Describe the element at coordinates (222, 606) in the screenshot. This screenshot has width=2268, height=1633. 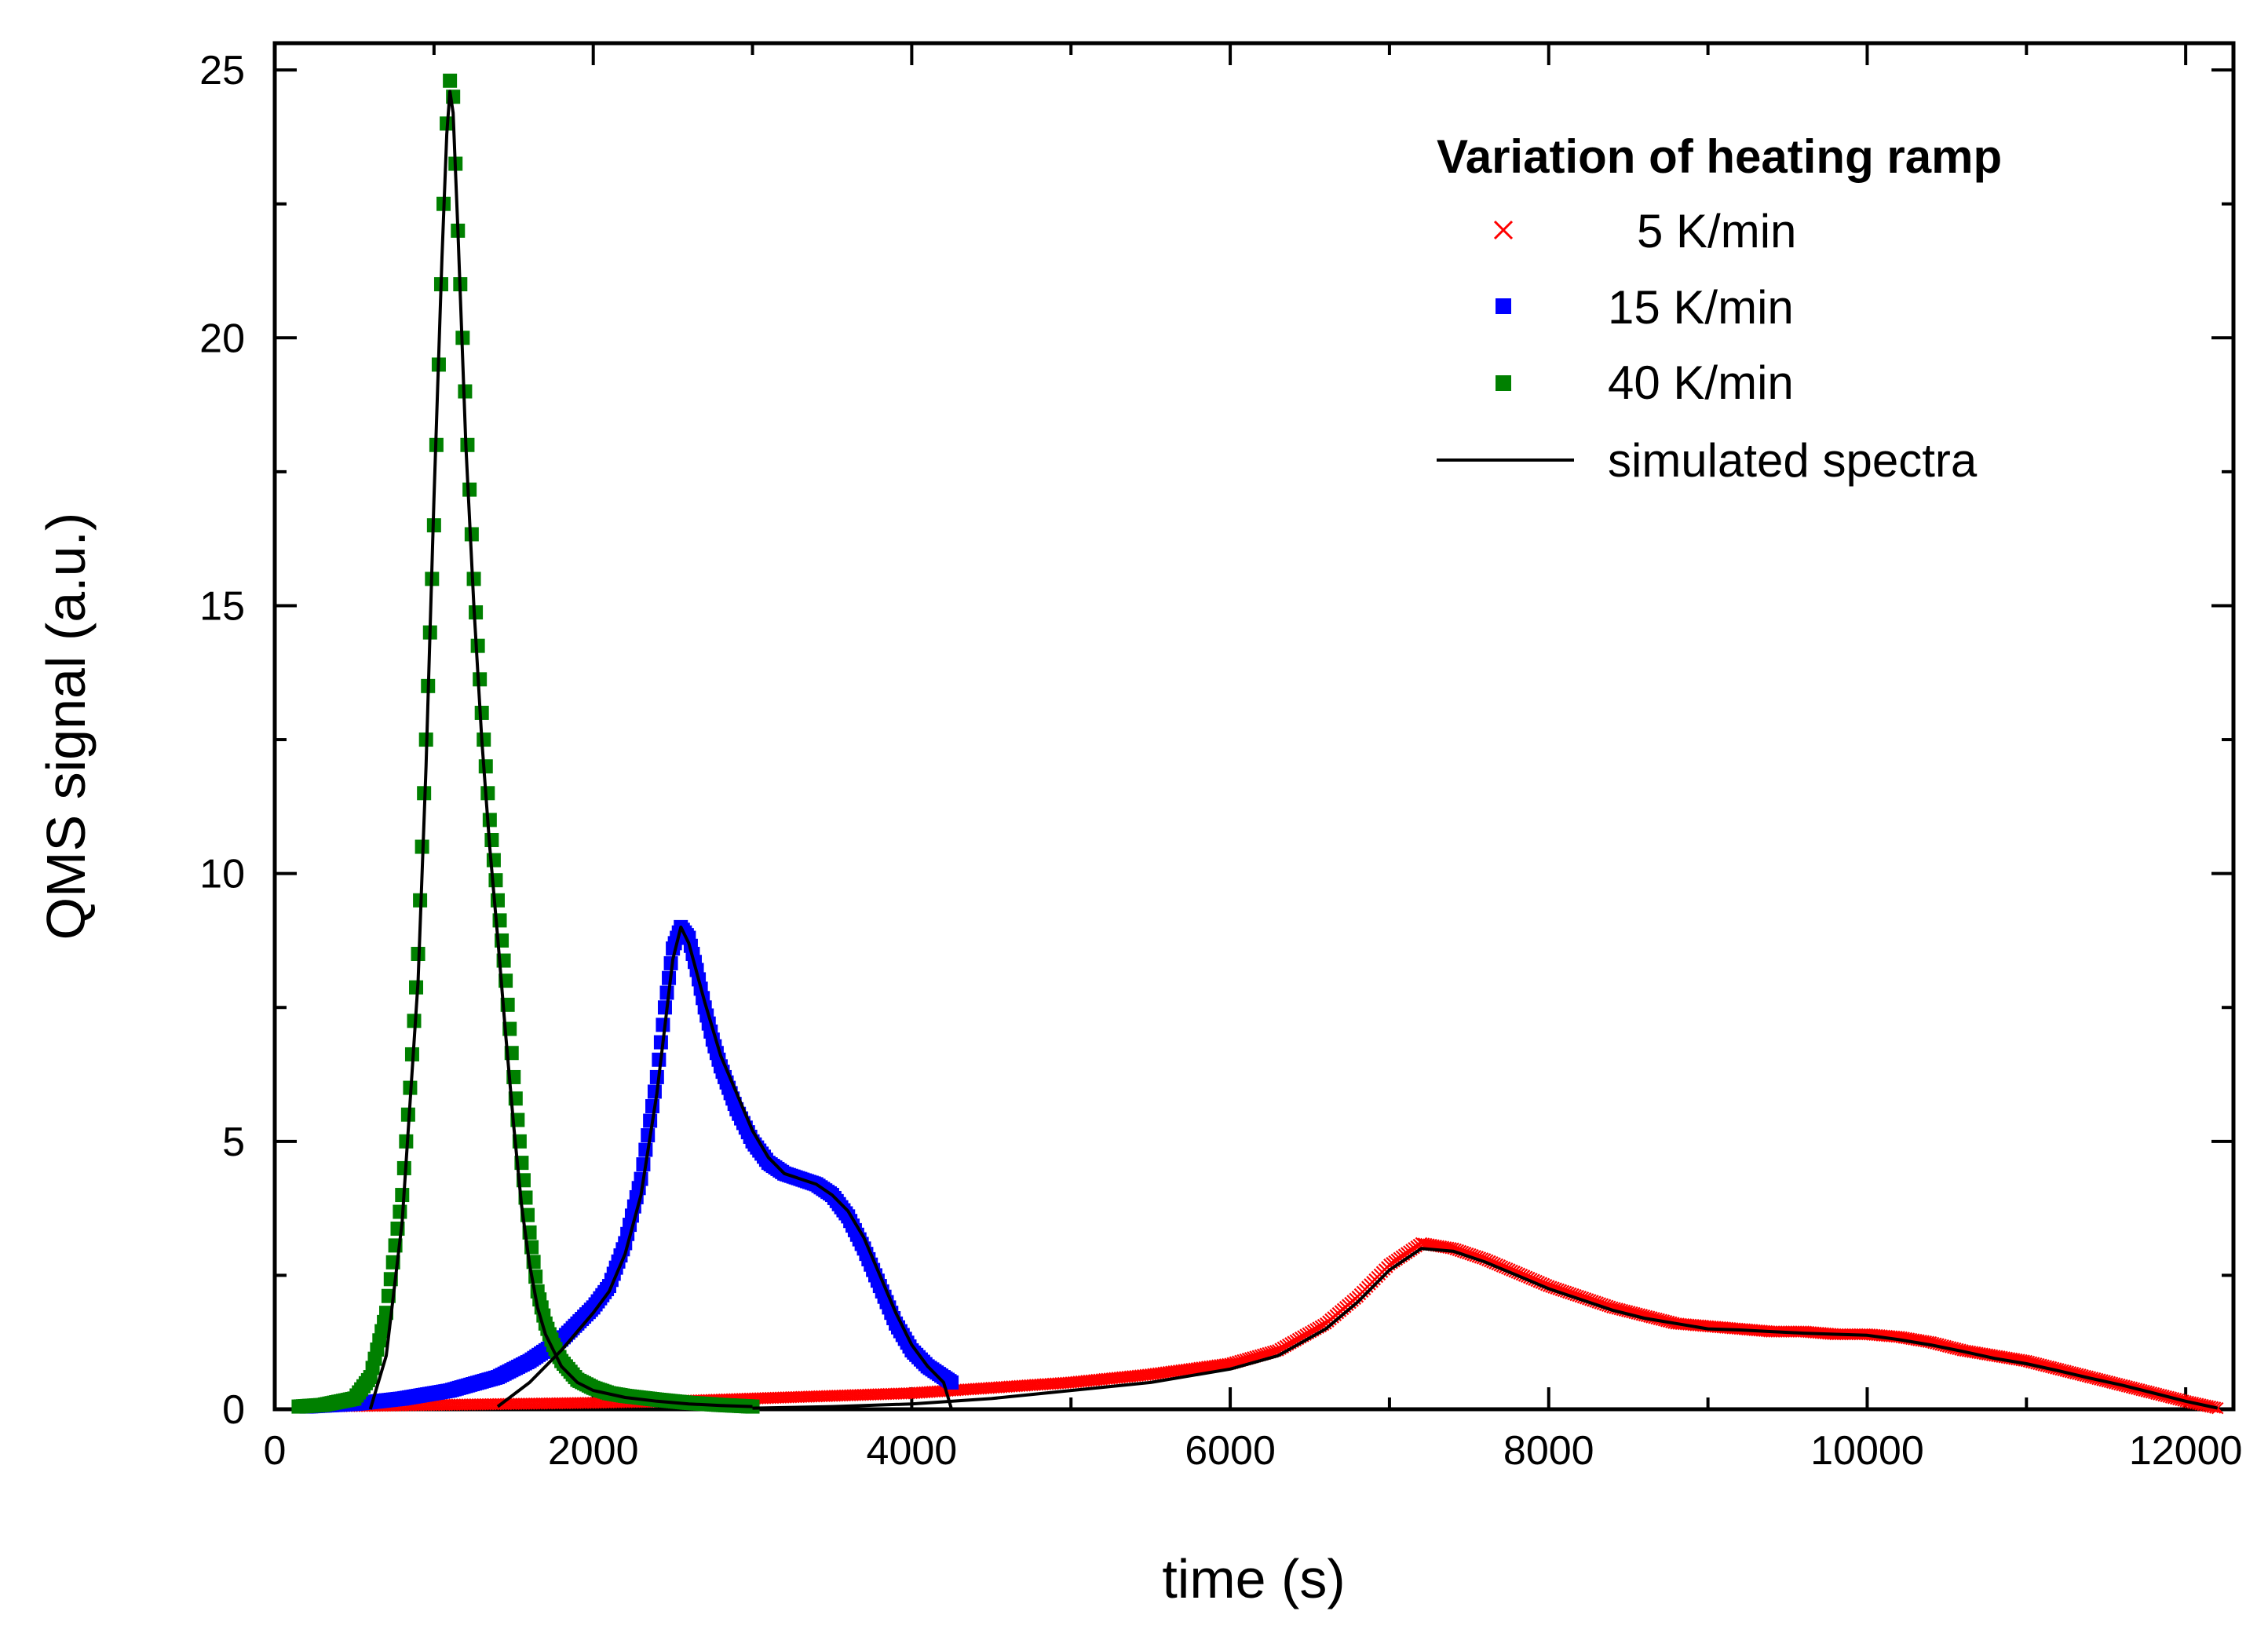
I see `y-tick-label: 15` at that location.